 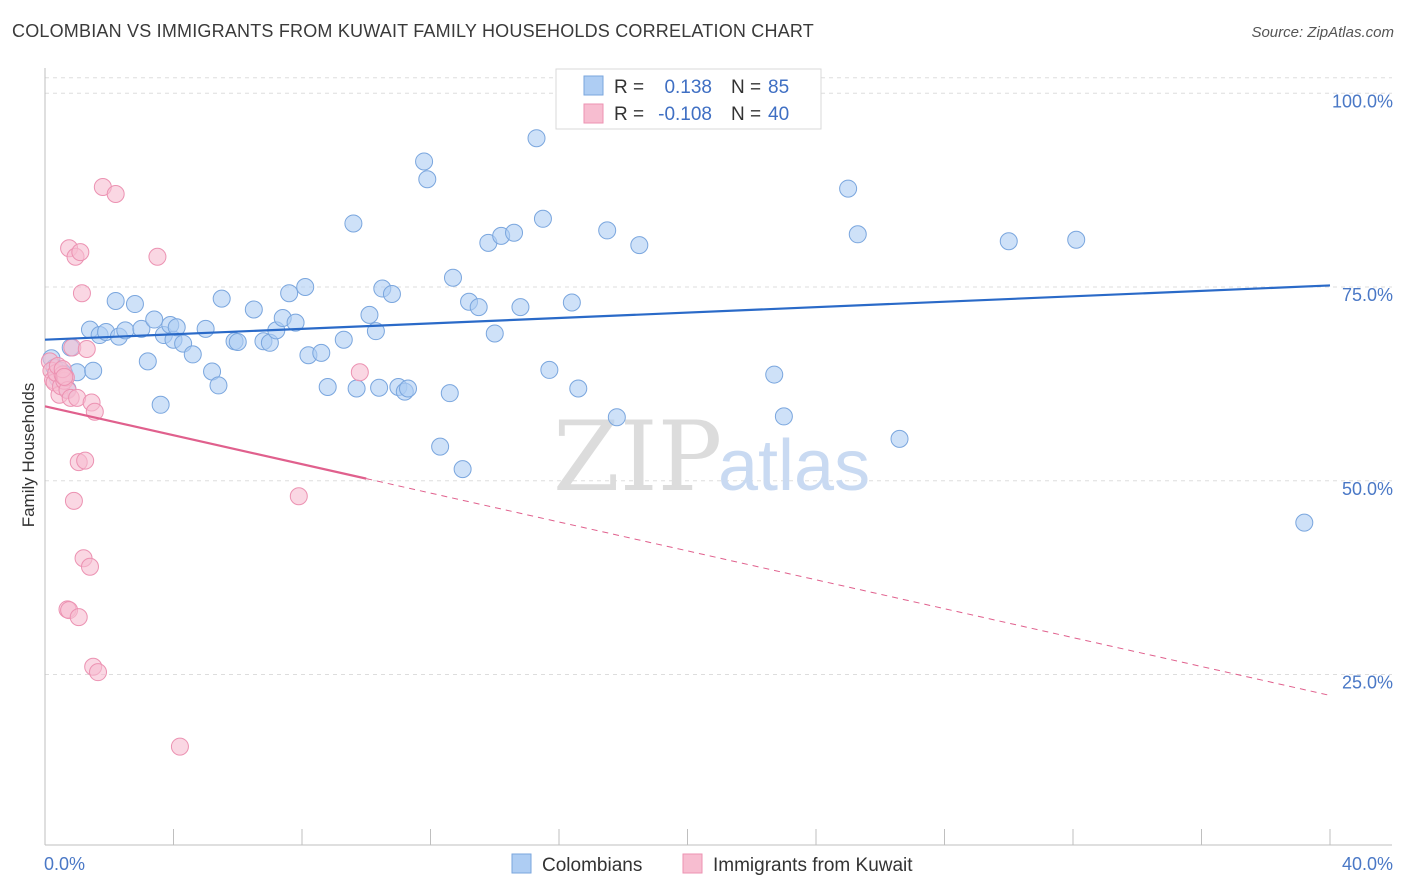 What do you see at coordinates (205, 442) in the screenshot?
I see `kuwait-trendline-solid` at bounding box center [205, 442].